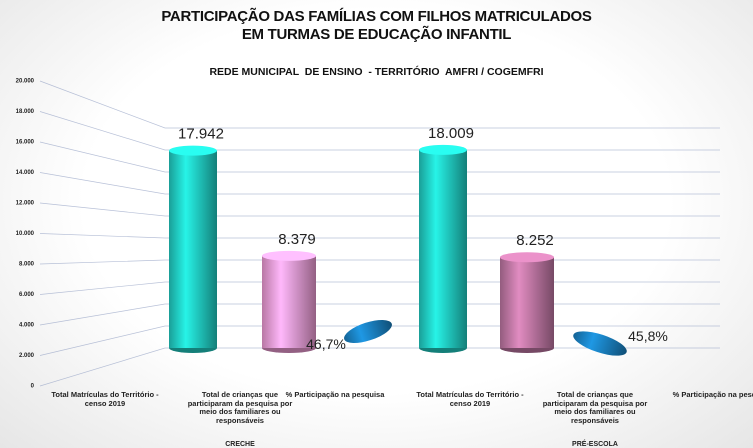  I want to click on y-tick-label: 16.000, so click(25, 143).